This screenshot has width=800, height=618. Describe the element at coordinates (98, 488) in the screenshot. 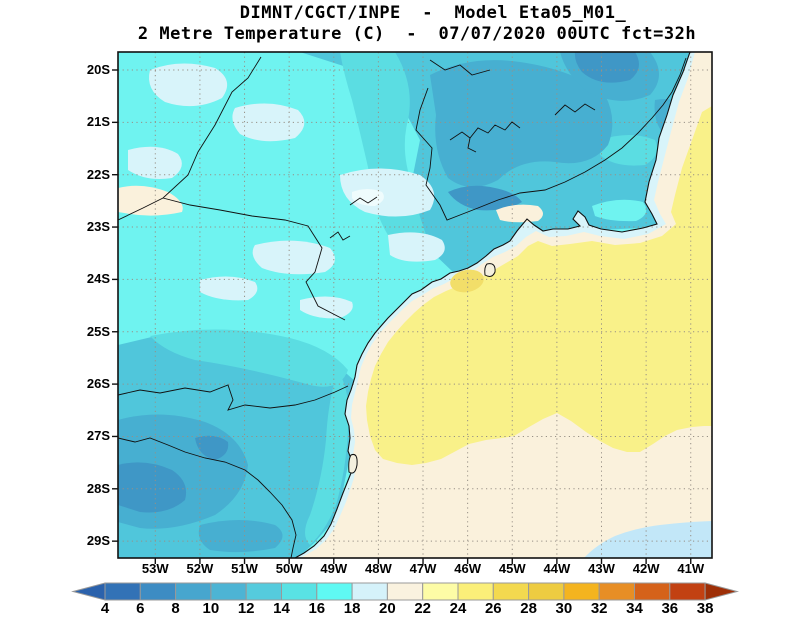

I see `lat-label: 28S` at that location.